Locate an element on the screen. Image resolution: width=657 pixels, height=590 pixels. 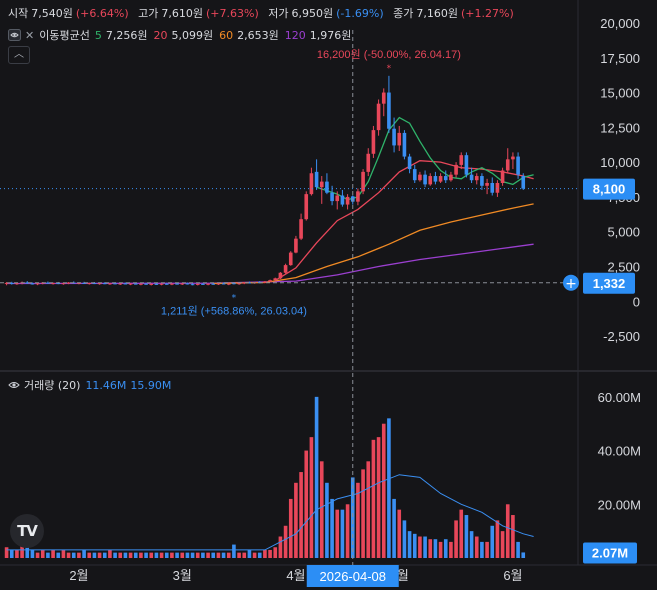
ma-legend: ✕ 이동평균선 5 7,256원 20 5,099원 60 2,653원 120 1,976원 is located at coordinates (182, 35).